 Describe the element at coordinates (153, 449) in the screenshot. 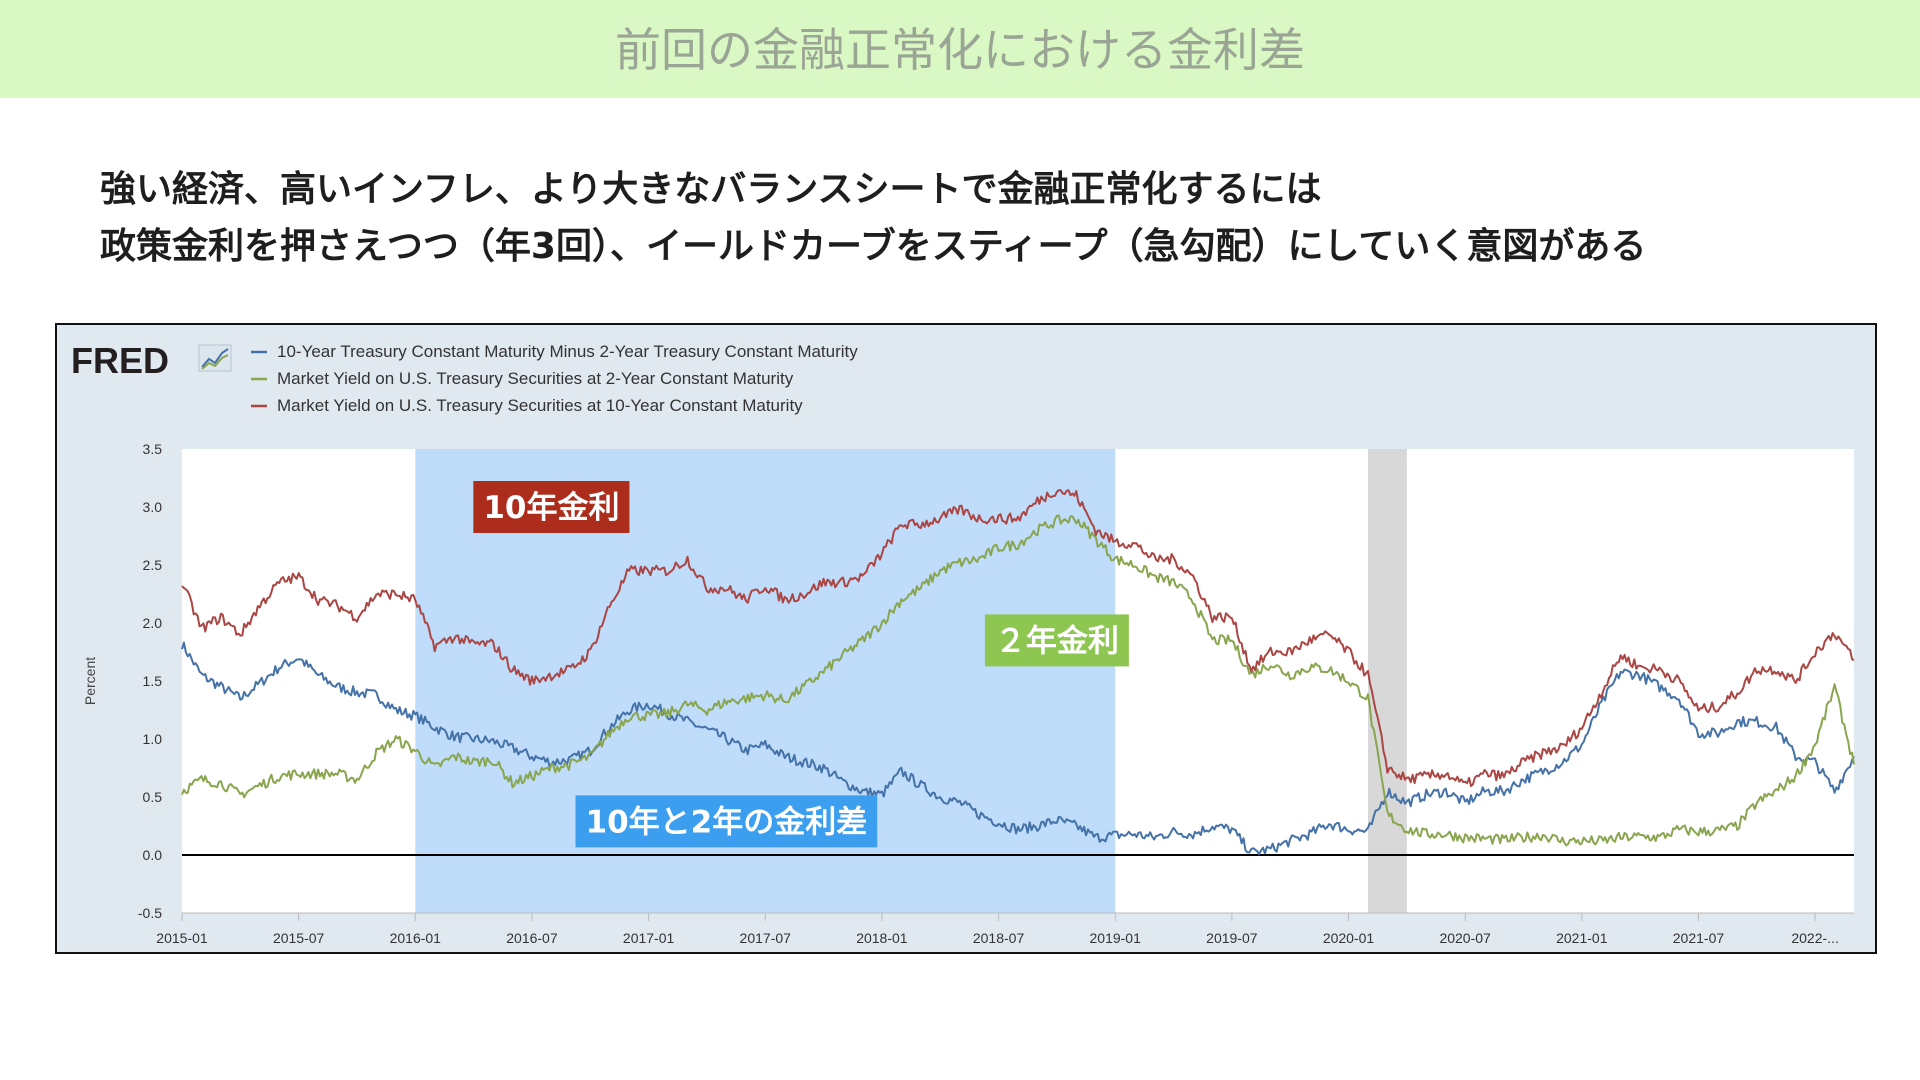

I see `y-tick-label: 3.5` at that location.